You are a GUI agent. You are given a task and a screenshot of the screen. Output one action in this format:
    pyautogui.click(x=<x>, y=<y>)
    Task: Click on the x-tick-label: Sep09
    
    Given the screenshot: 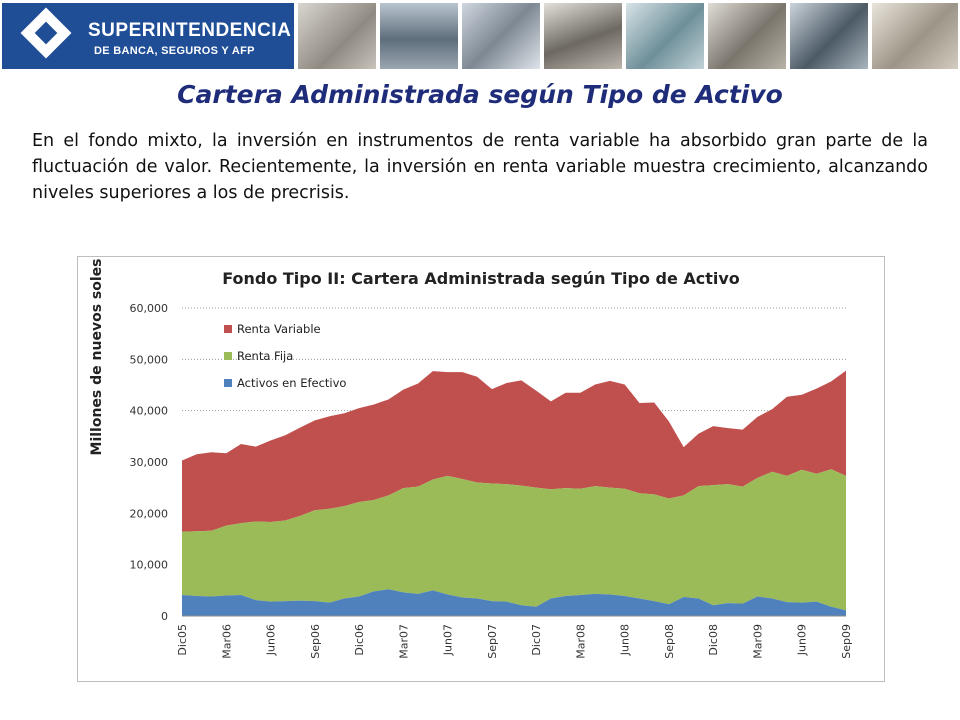 What is the action you would take?
    pyautogui.click(x=846, y=641)
    